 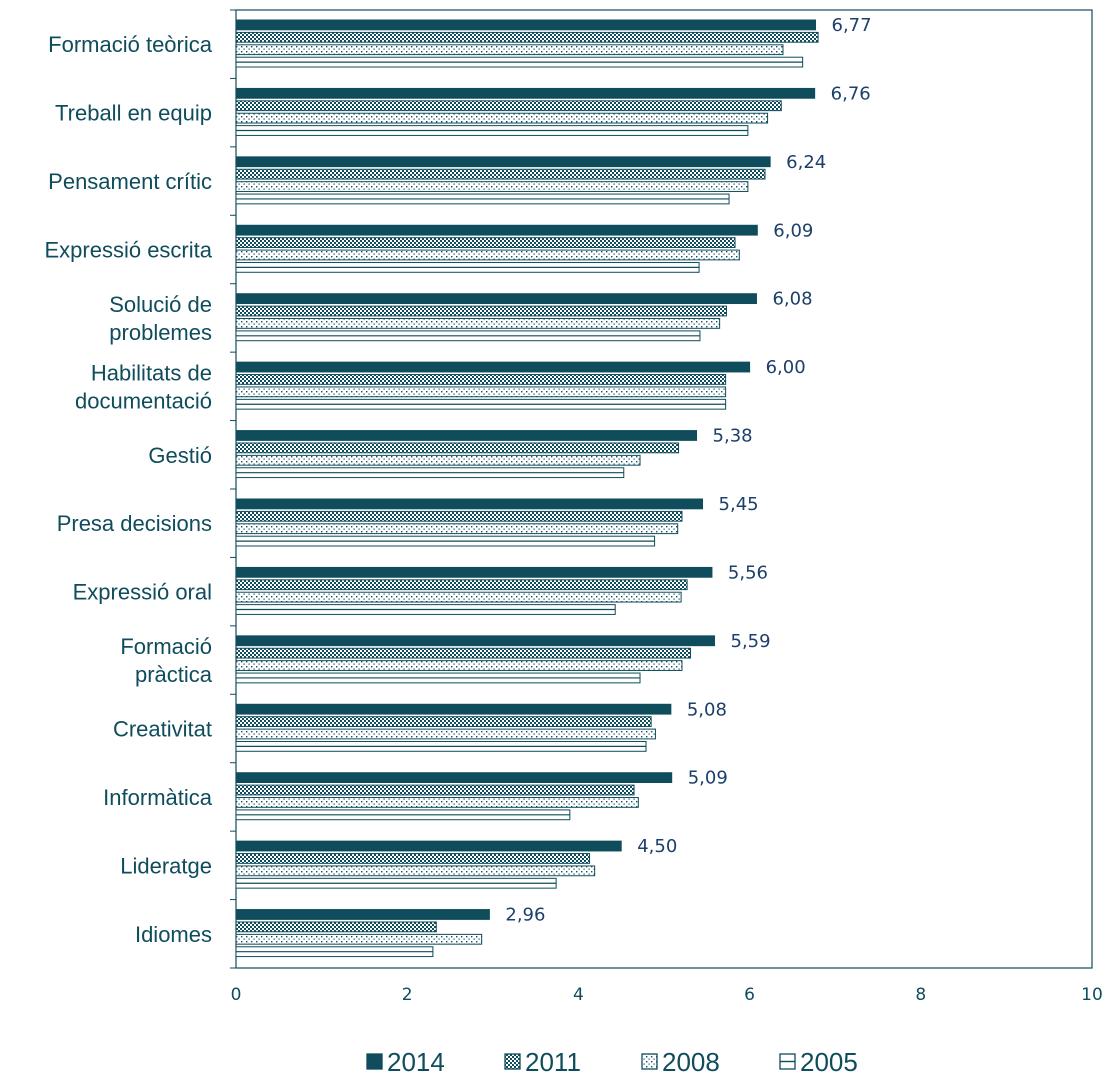 What do you see at coordinates (174, 674) in the screenshot?
I see `category-label-9: pràctica` at bounding box center [174, 674].